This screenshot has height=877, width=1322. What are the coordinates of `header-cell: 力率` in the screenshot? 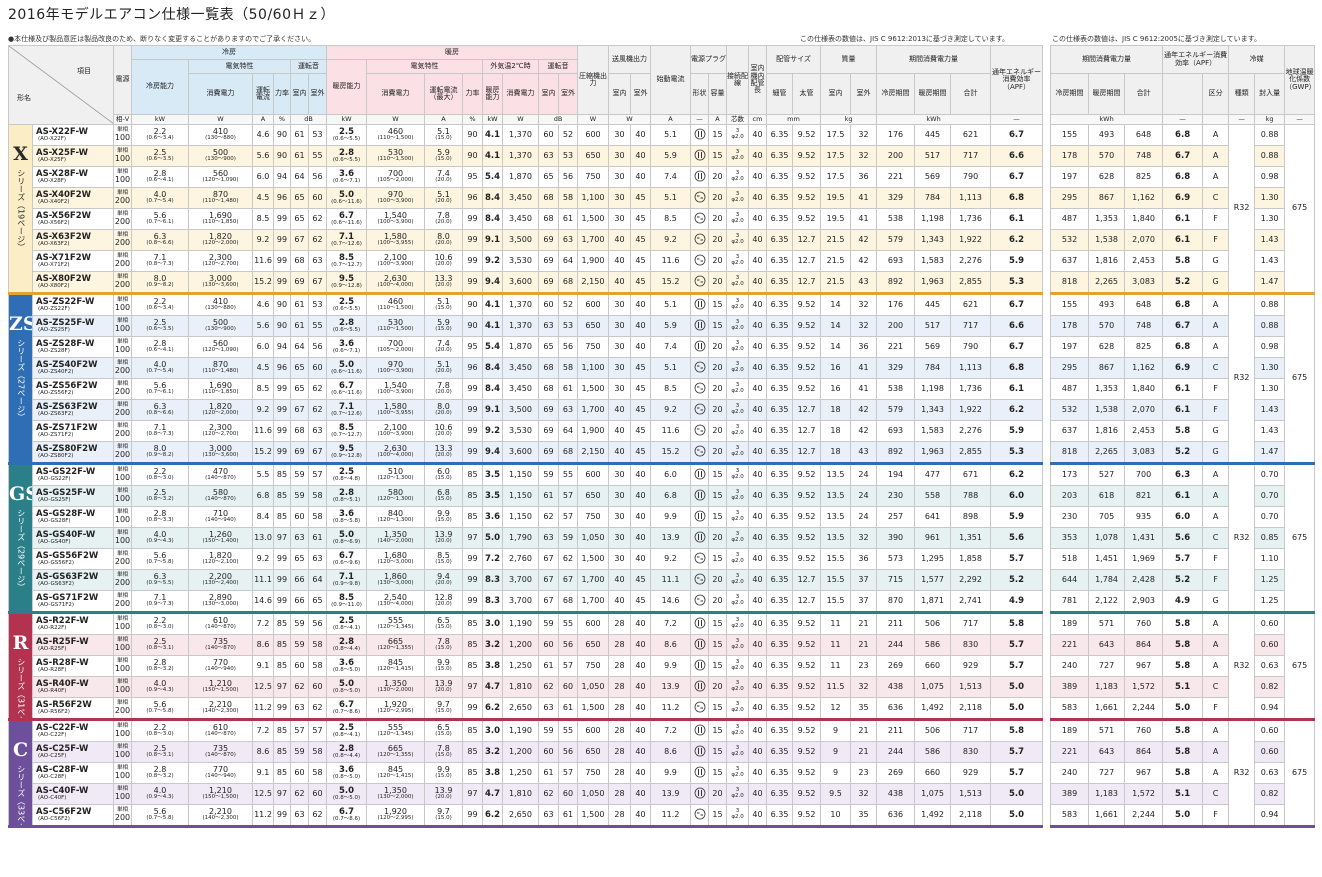 It's located at (282, 94).